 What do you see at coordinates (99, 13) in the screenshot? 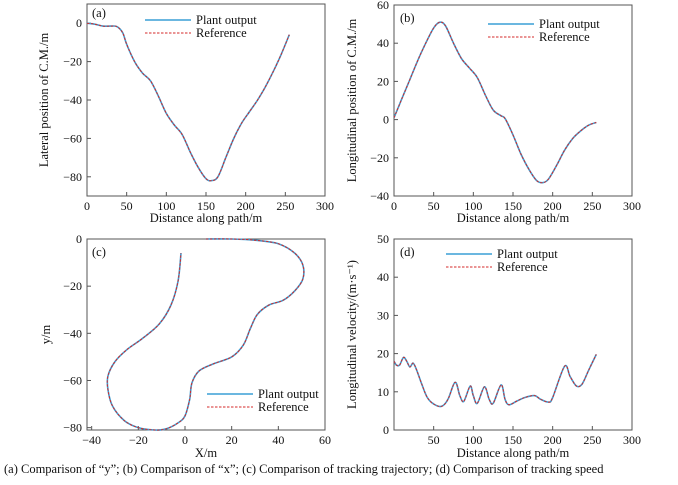
I see `panel-label: (a)` at bounding box center [99, 13].